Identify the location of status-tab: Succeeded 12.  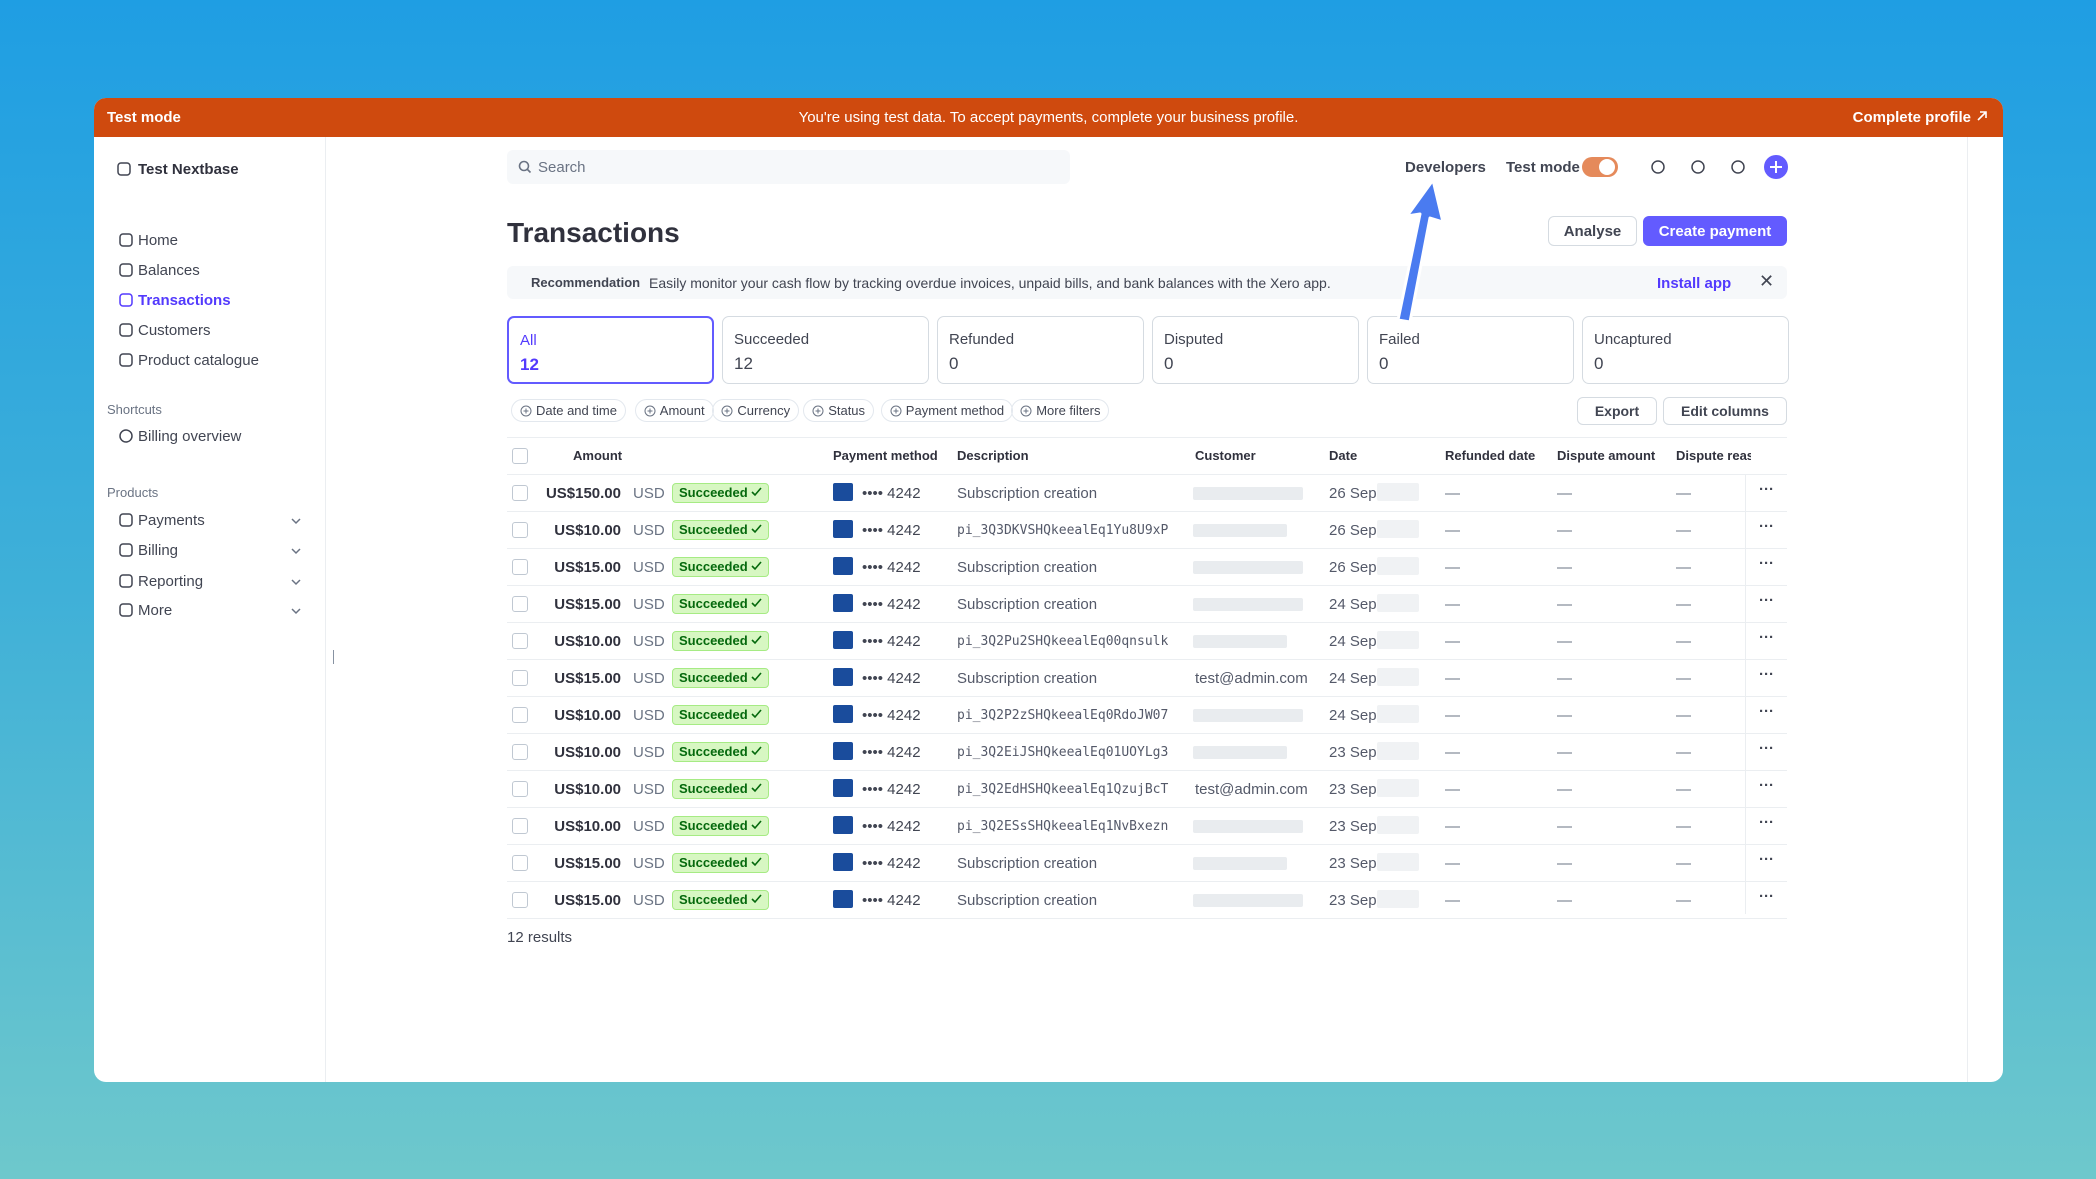
(825, 350).